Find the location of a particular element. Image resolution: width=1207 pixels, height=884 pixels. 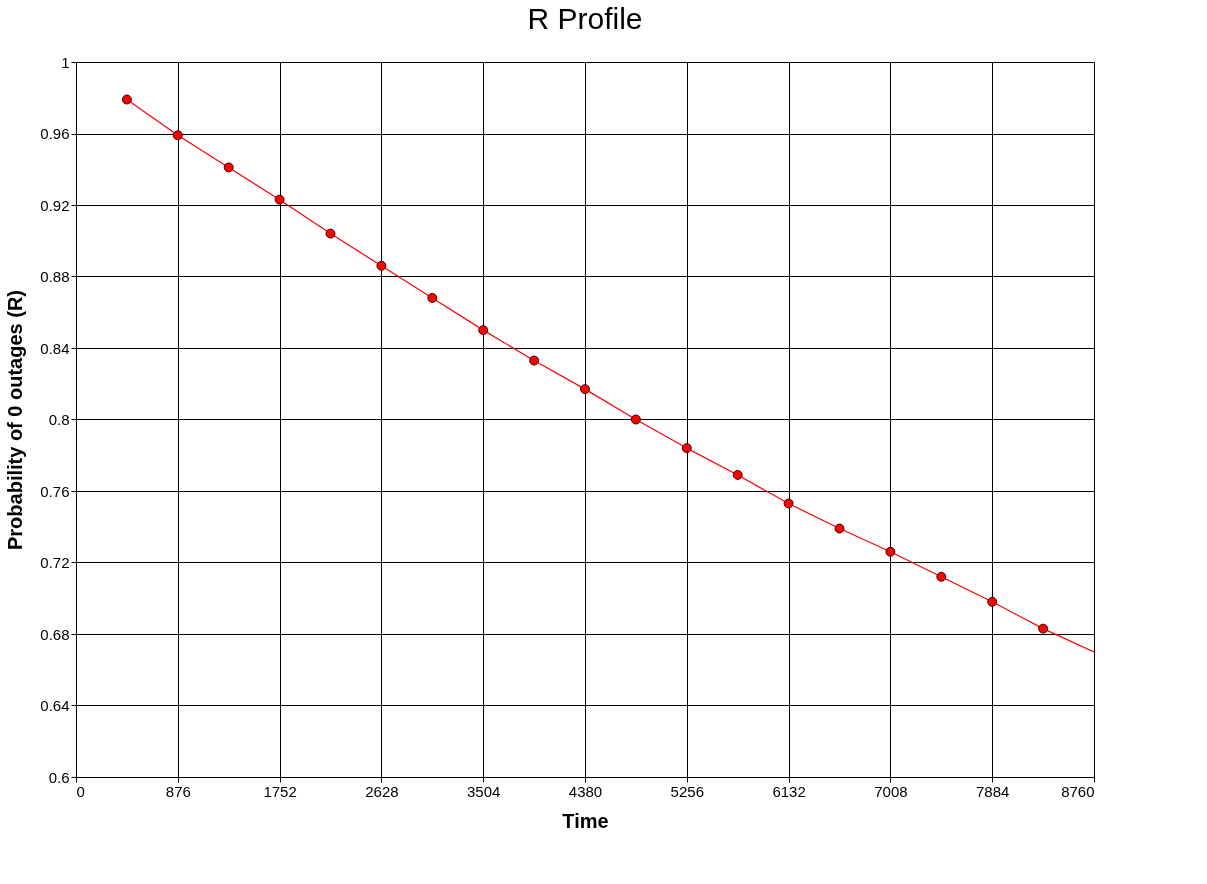

x-tick-label: 4380 is located at coordinates (585, 791).